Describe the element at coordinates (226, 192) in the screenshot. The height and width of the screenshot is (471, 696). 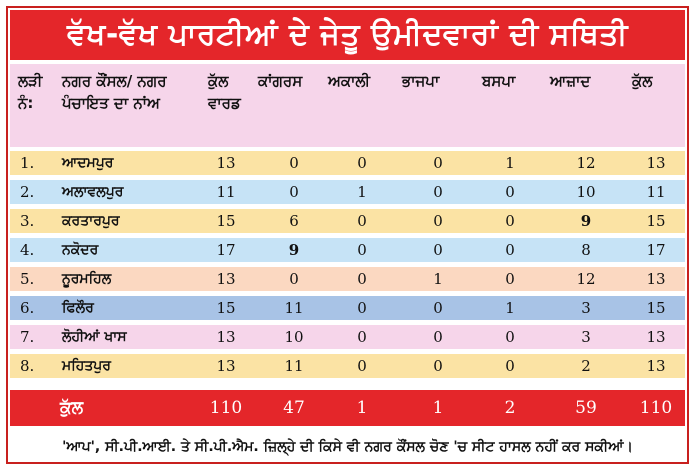
I see `cell-total-wards: 11` at that location.